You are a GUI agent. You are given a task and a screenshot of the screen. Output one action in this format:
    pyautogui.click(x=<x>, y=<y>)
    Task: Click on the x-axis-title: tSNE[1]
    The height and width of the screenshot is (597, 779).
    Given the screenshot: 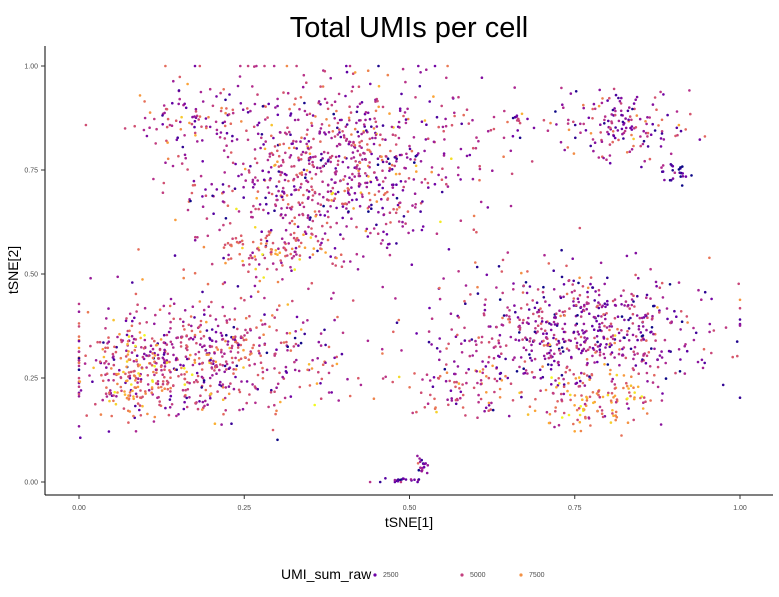 What is the action you would take?
    pyautogui.click(x=409, y=522)
    